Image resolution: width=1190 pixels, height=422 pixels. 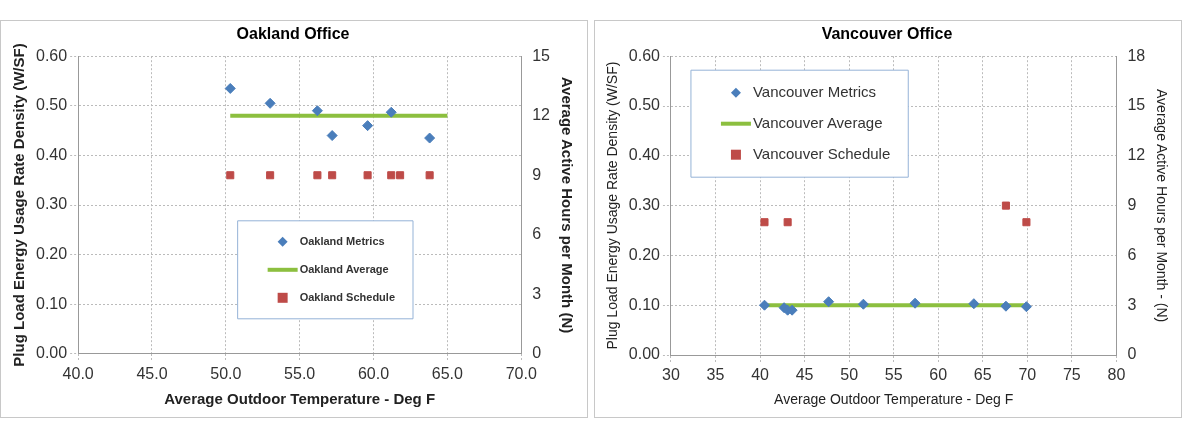 I want to click on x-tick-label: 55.0, so click(x=300, y=373).